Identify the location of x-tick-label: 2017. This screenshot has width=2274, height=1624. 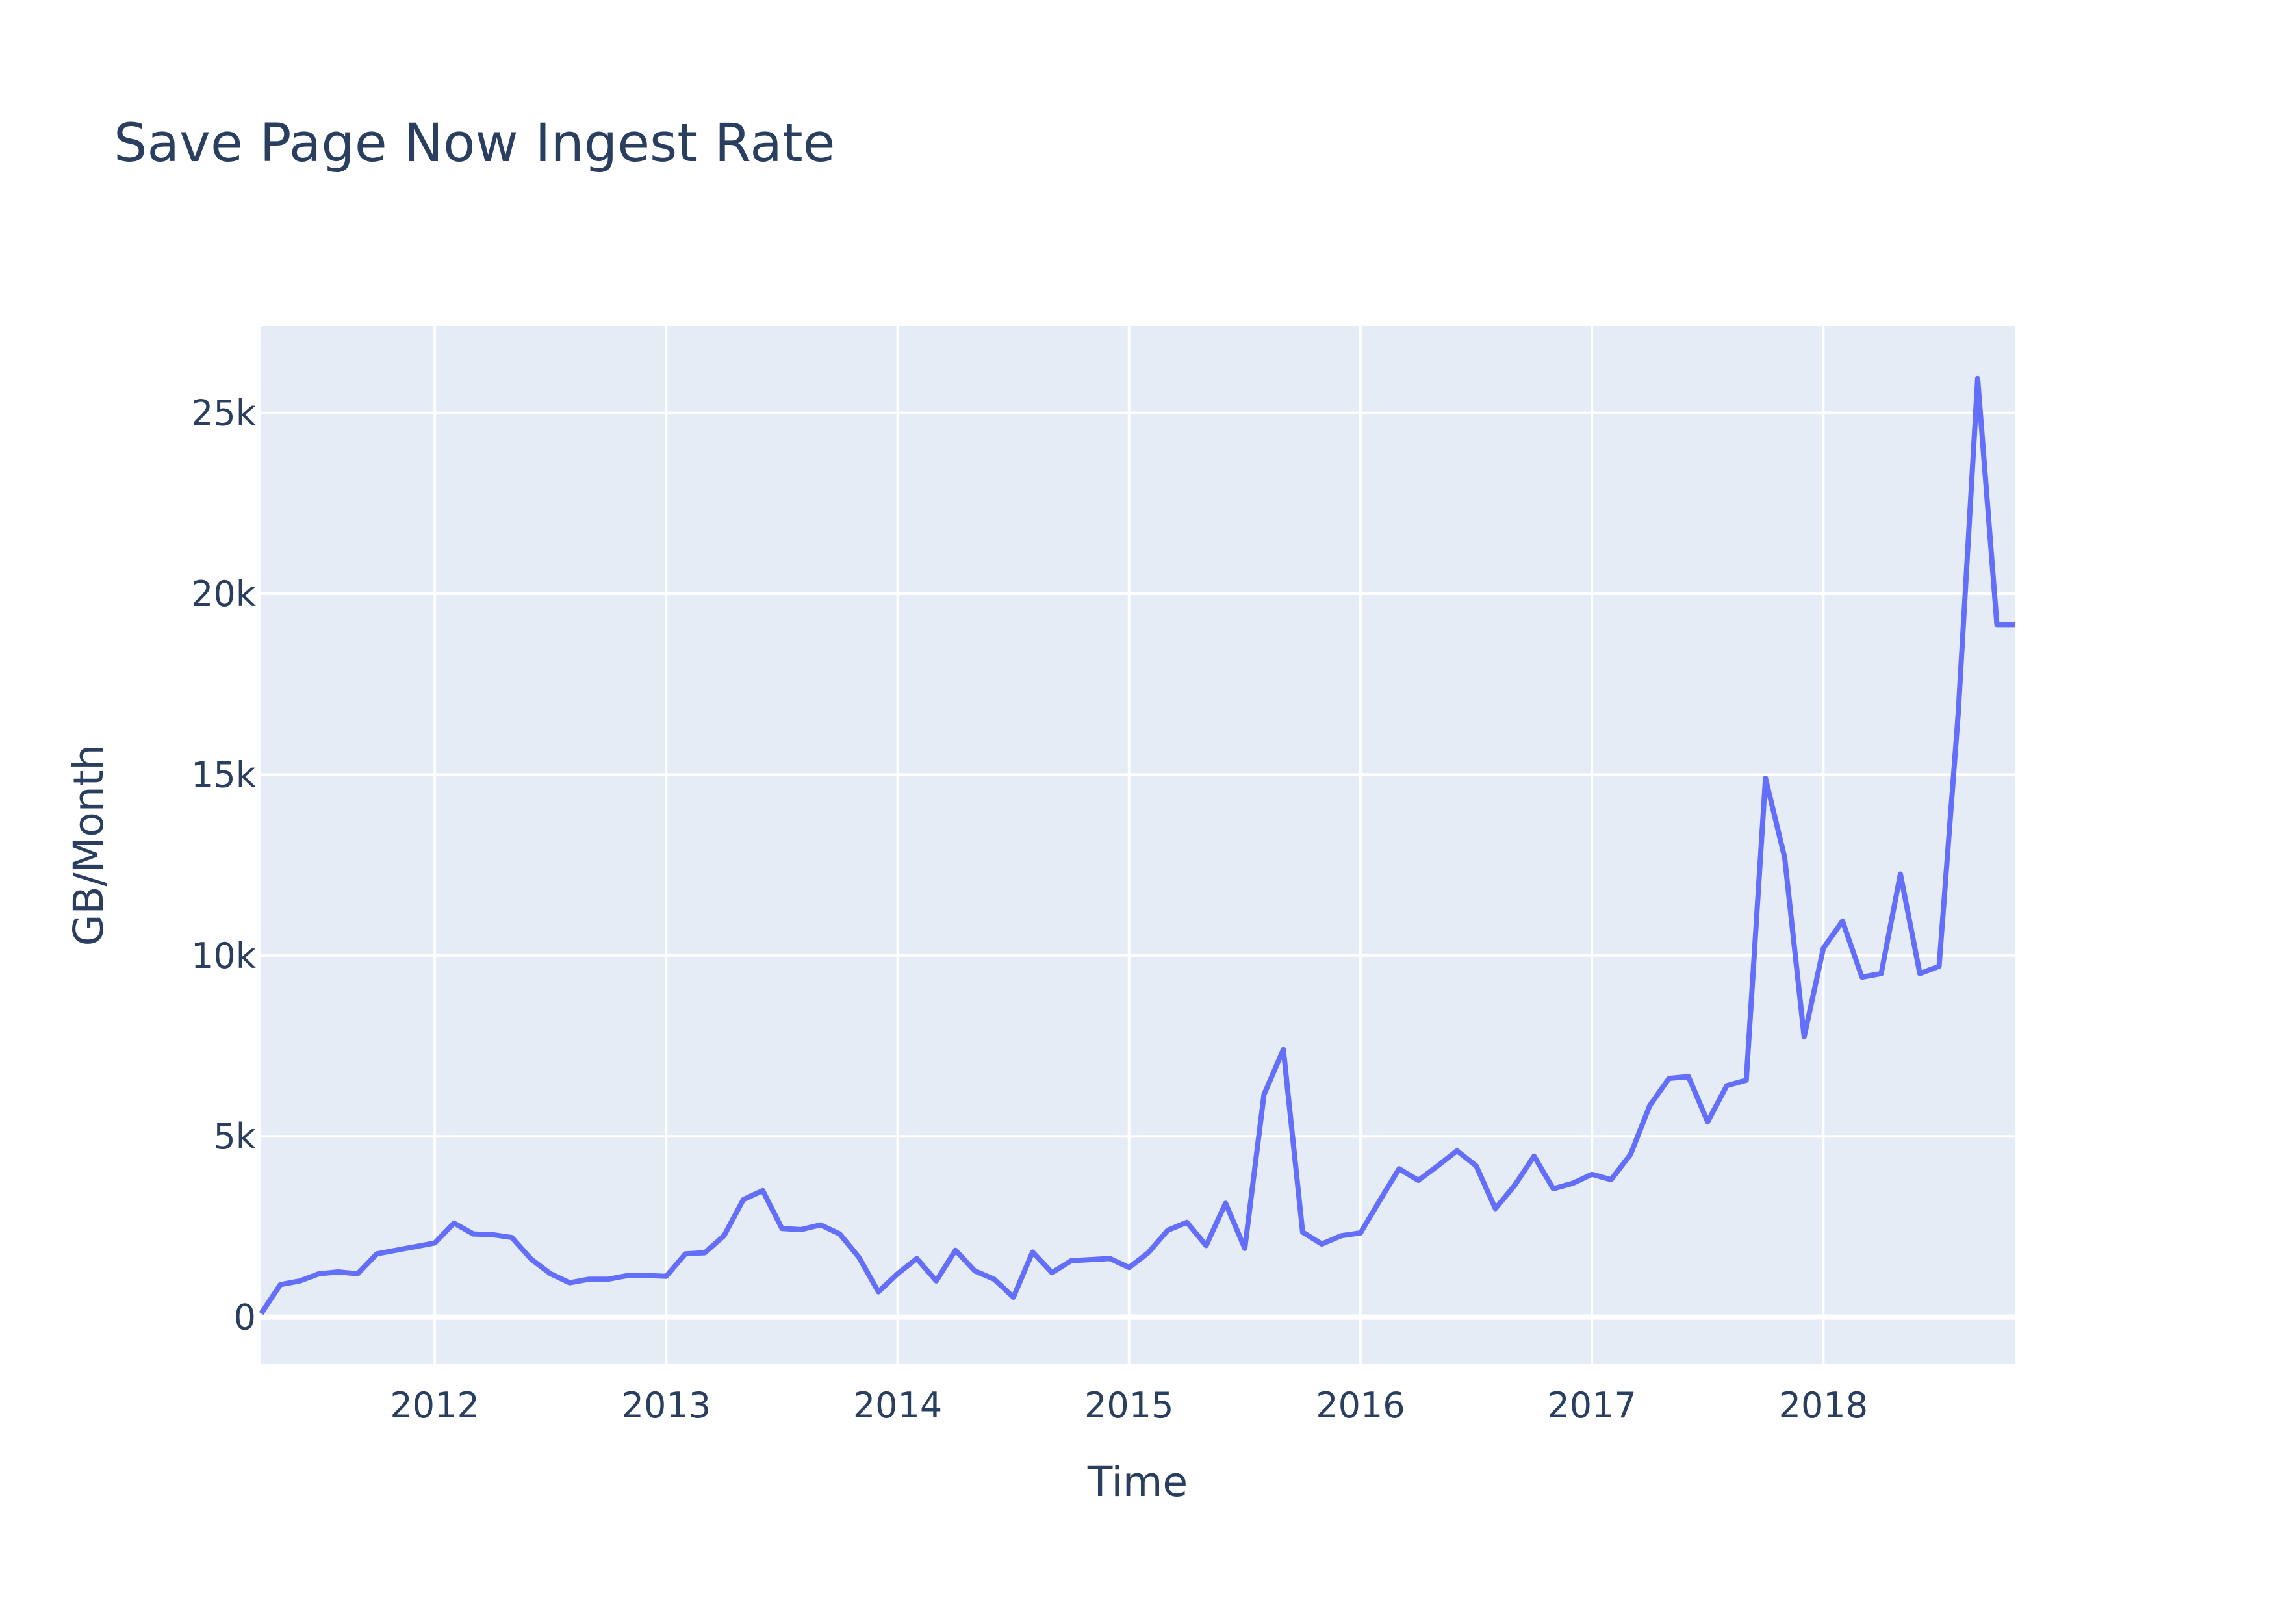
(1591, 1405).